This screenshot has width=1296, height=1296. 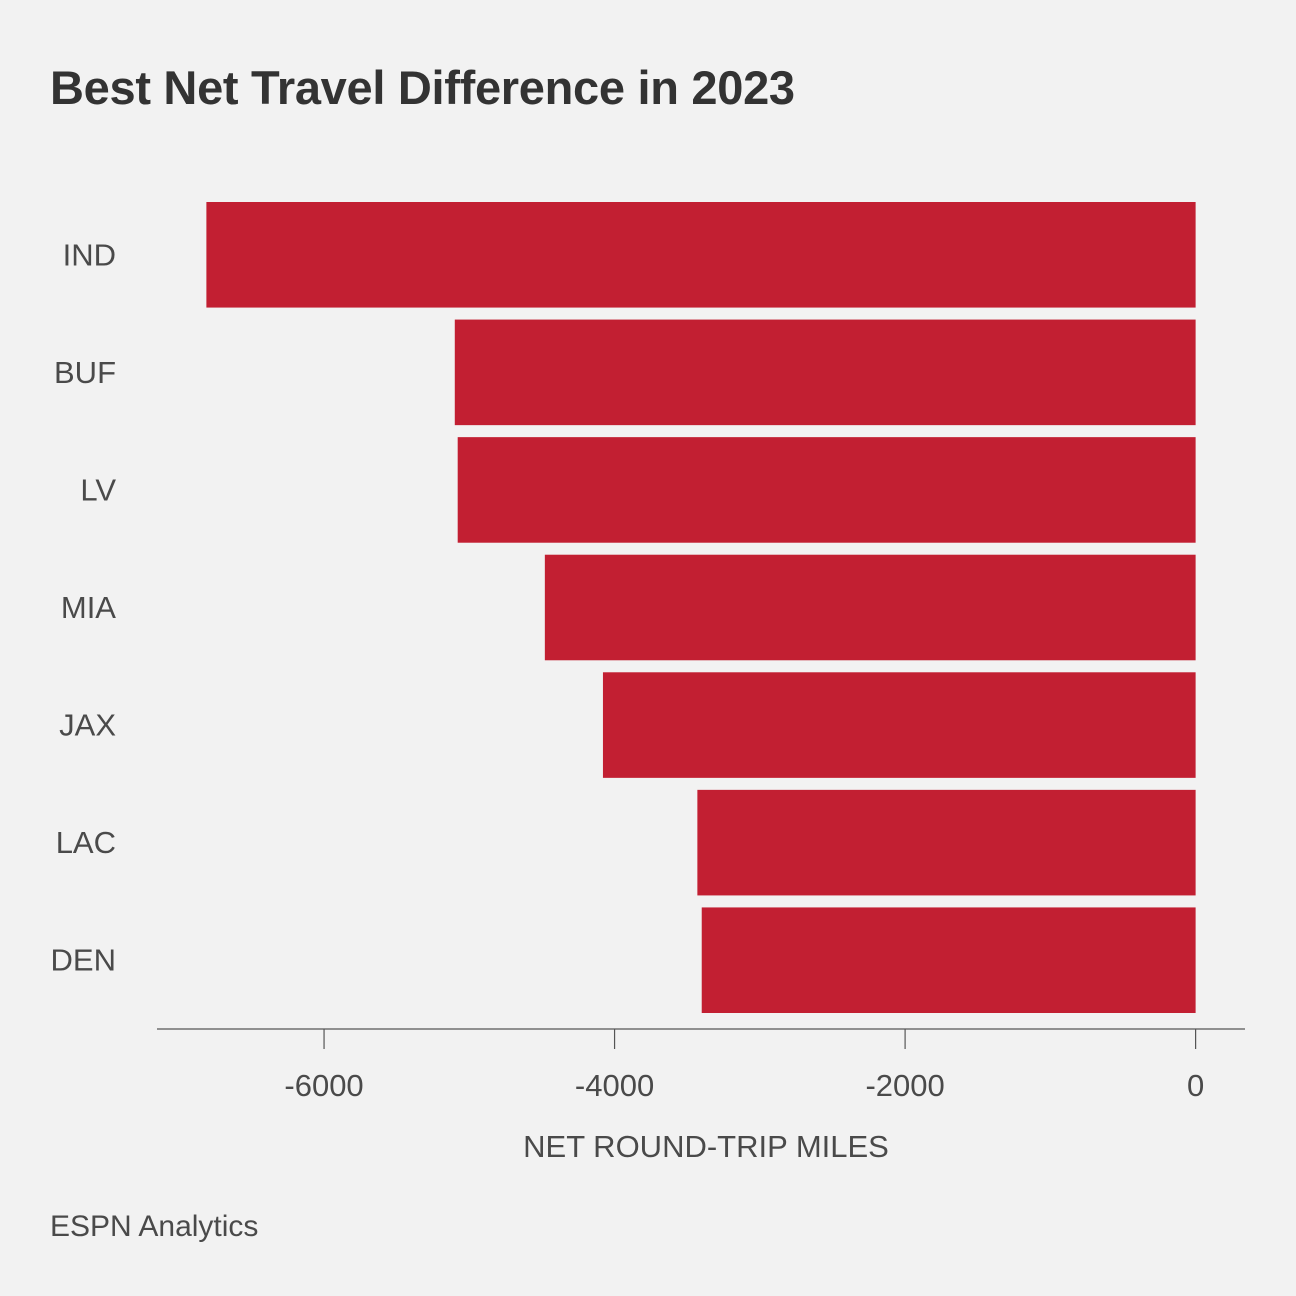 What do you see at coordinates (706, 1146) in the screenshot?
I see `x-axis-title: NET ROUND-TRIP MILES` at bounding box center [706, 1146].